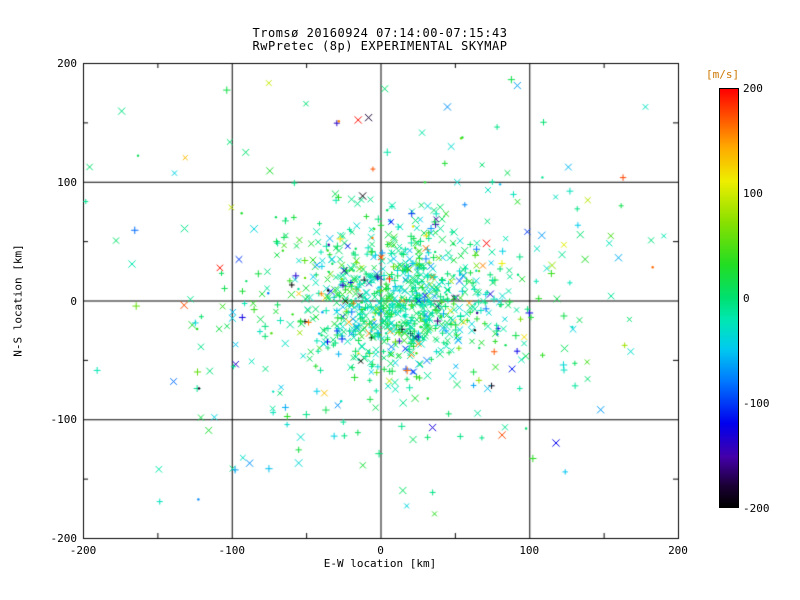 The width and height of the screenshot is (800, 600). Describe the element at coordinates (746, 298) in the screenshot. I see `colorbar-tick-label: 0` at that location.